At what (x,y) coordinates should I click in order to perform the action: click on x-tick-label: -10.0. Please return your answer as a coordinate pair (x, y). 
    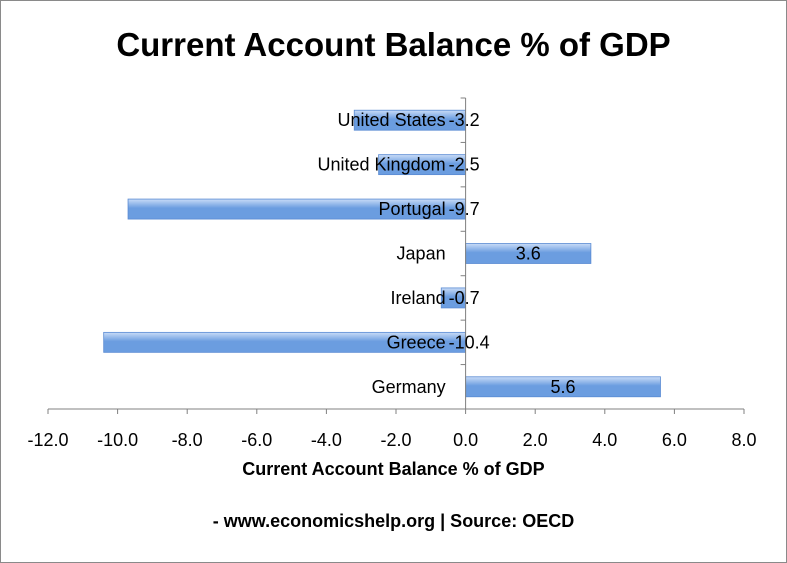
    Looking at the image, I should click on (117, 440).